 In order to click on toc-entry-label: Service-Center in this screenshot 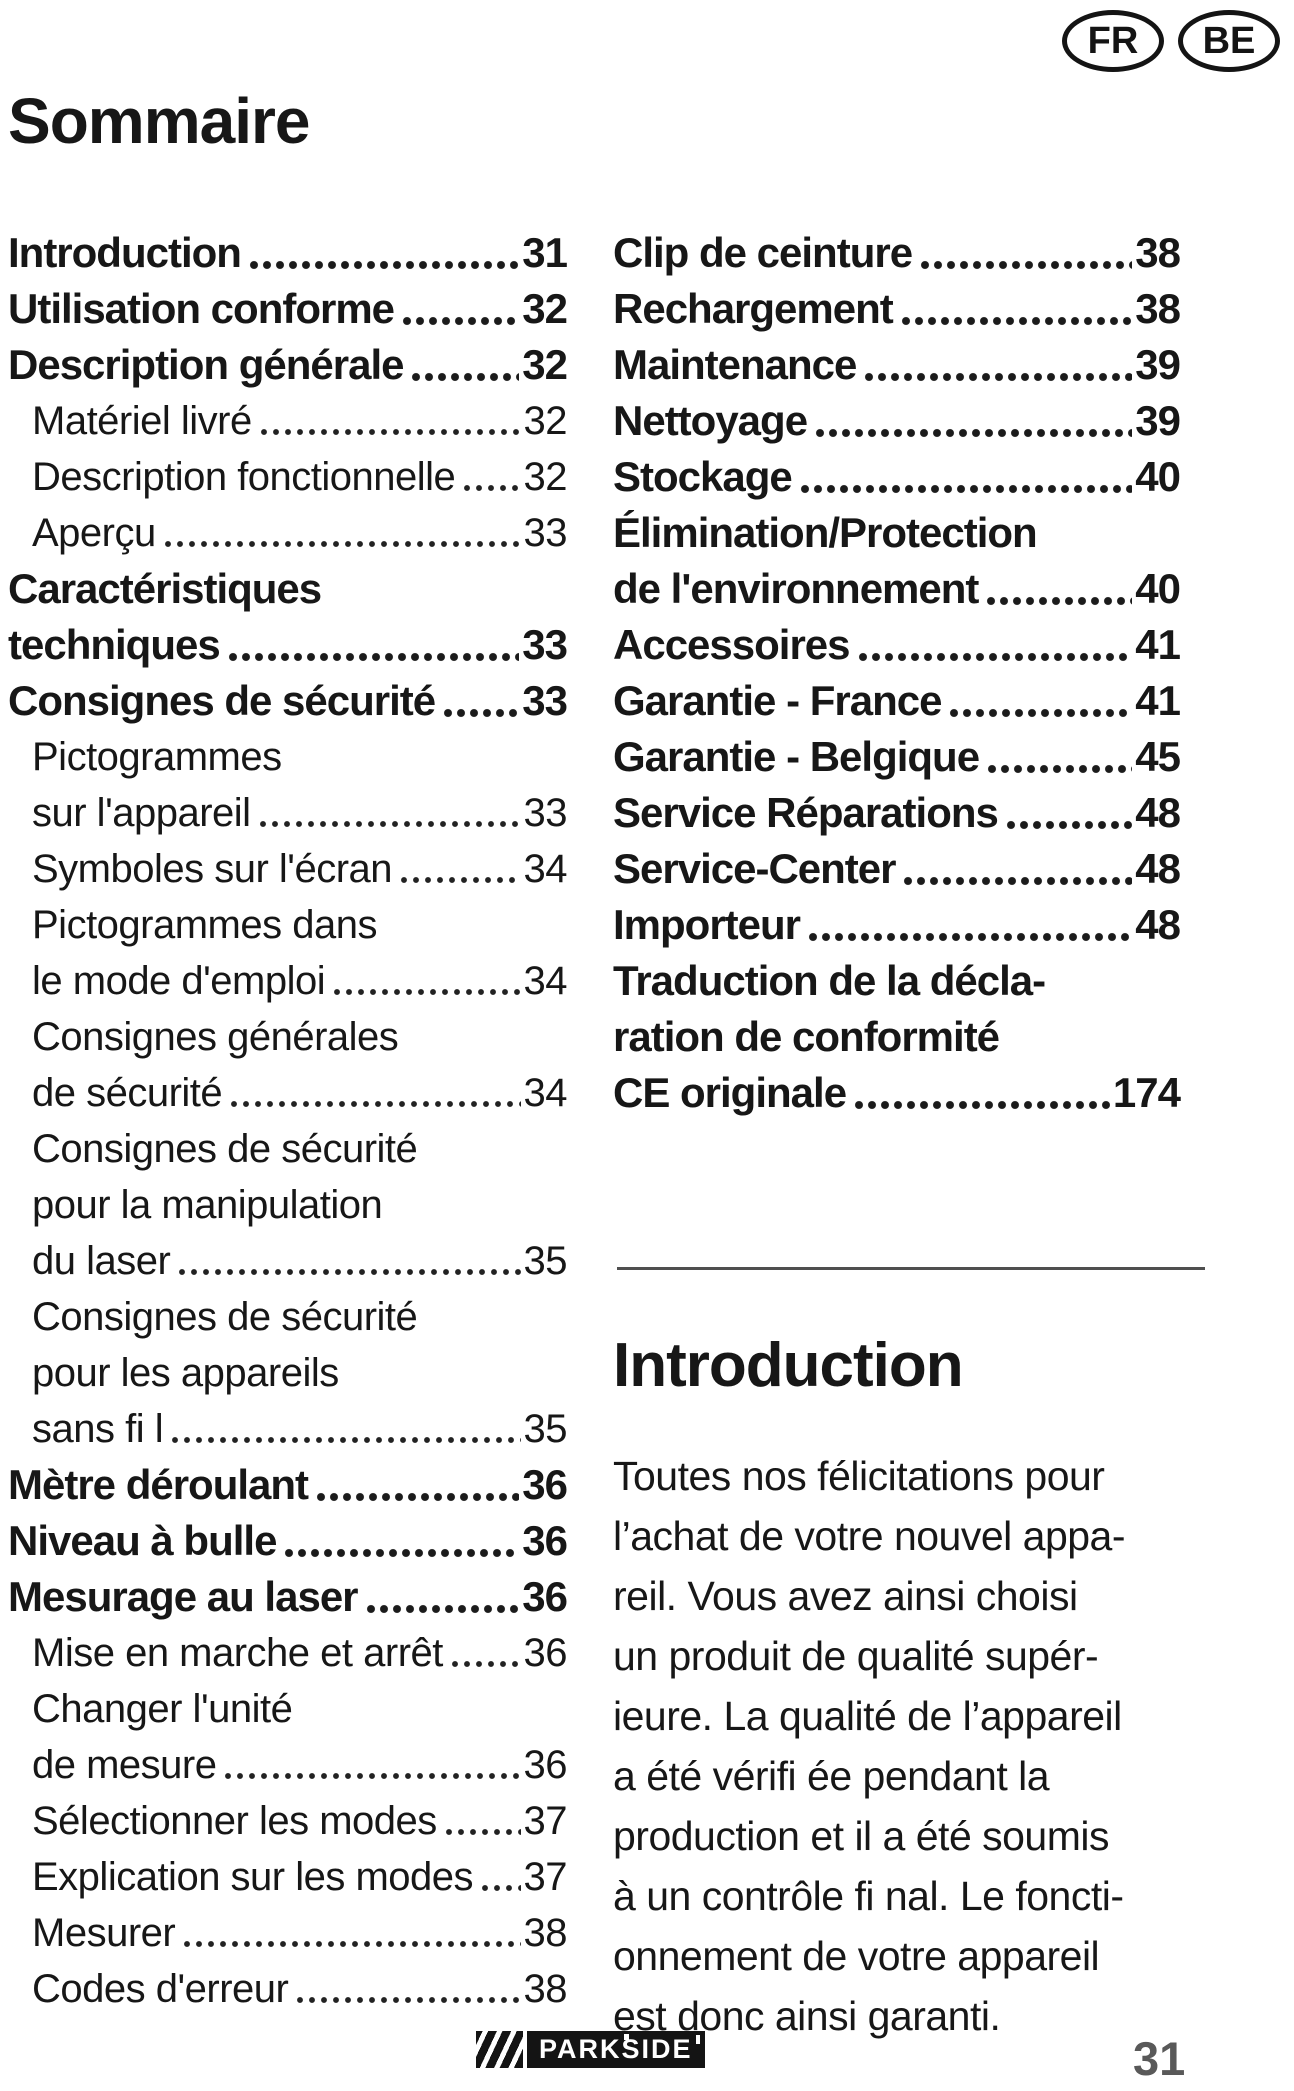, I will do `click(754, 868)`.